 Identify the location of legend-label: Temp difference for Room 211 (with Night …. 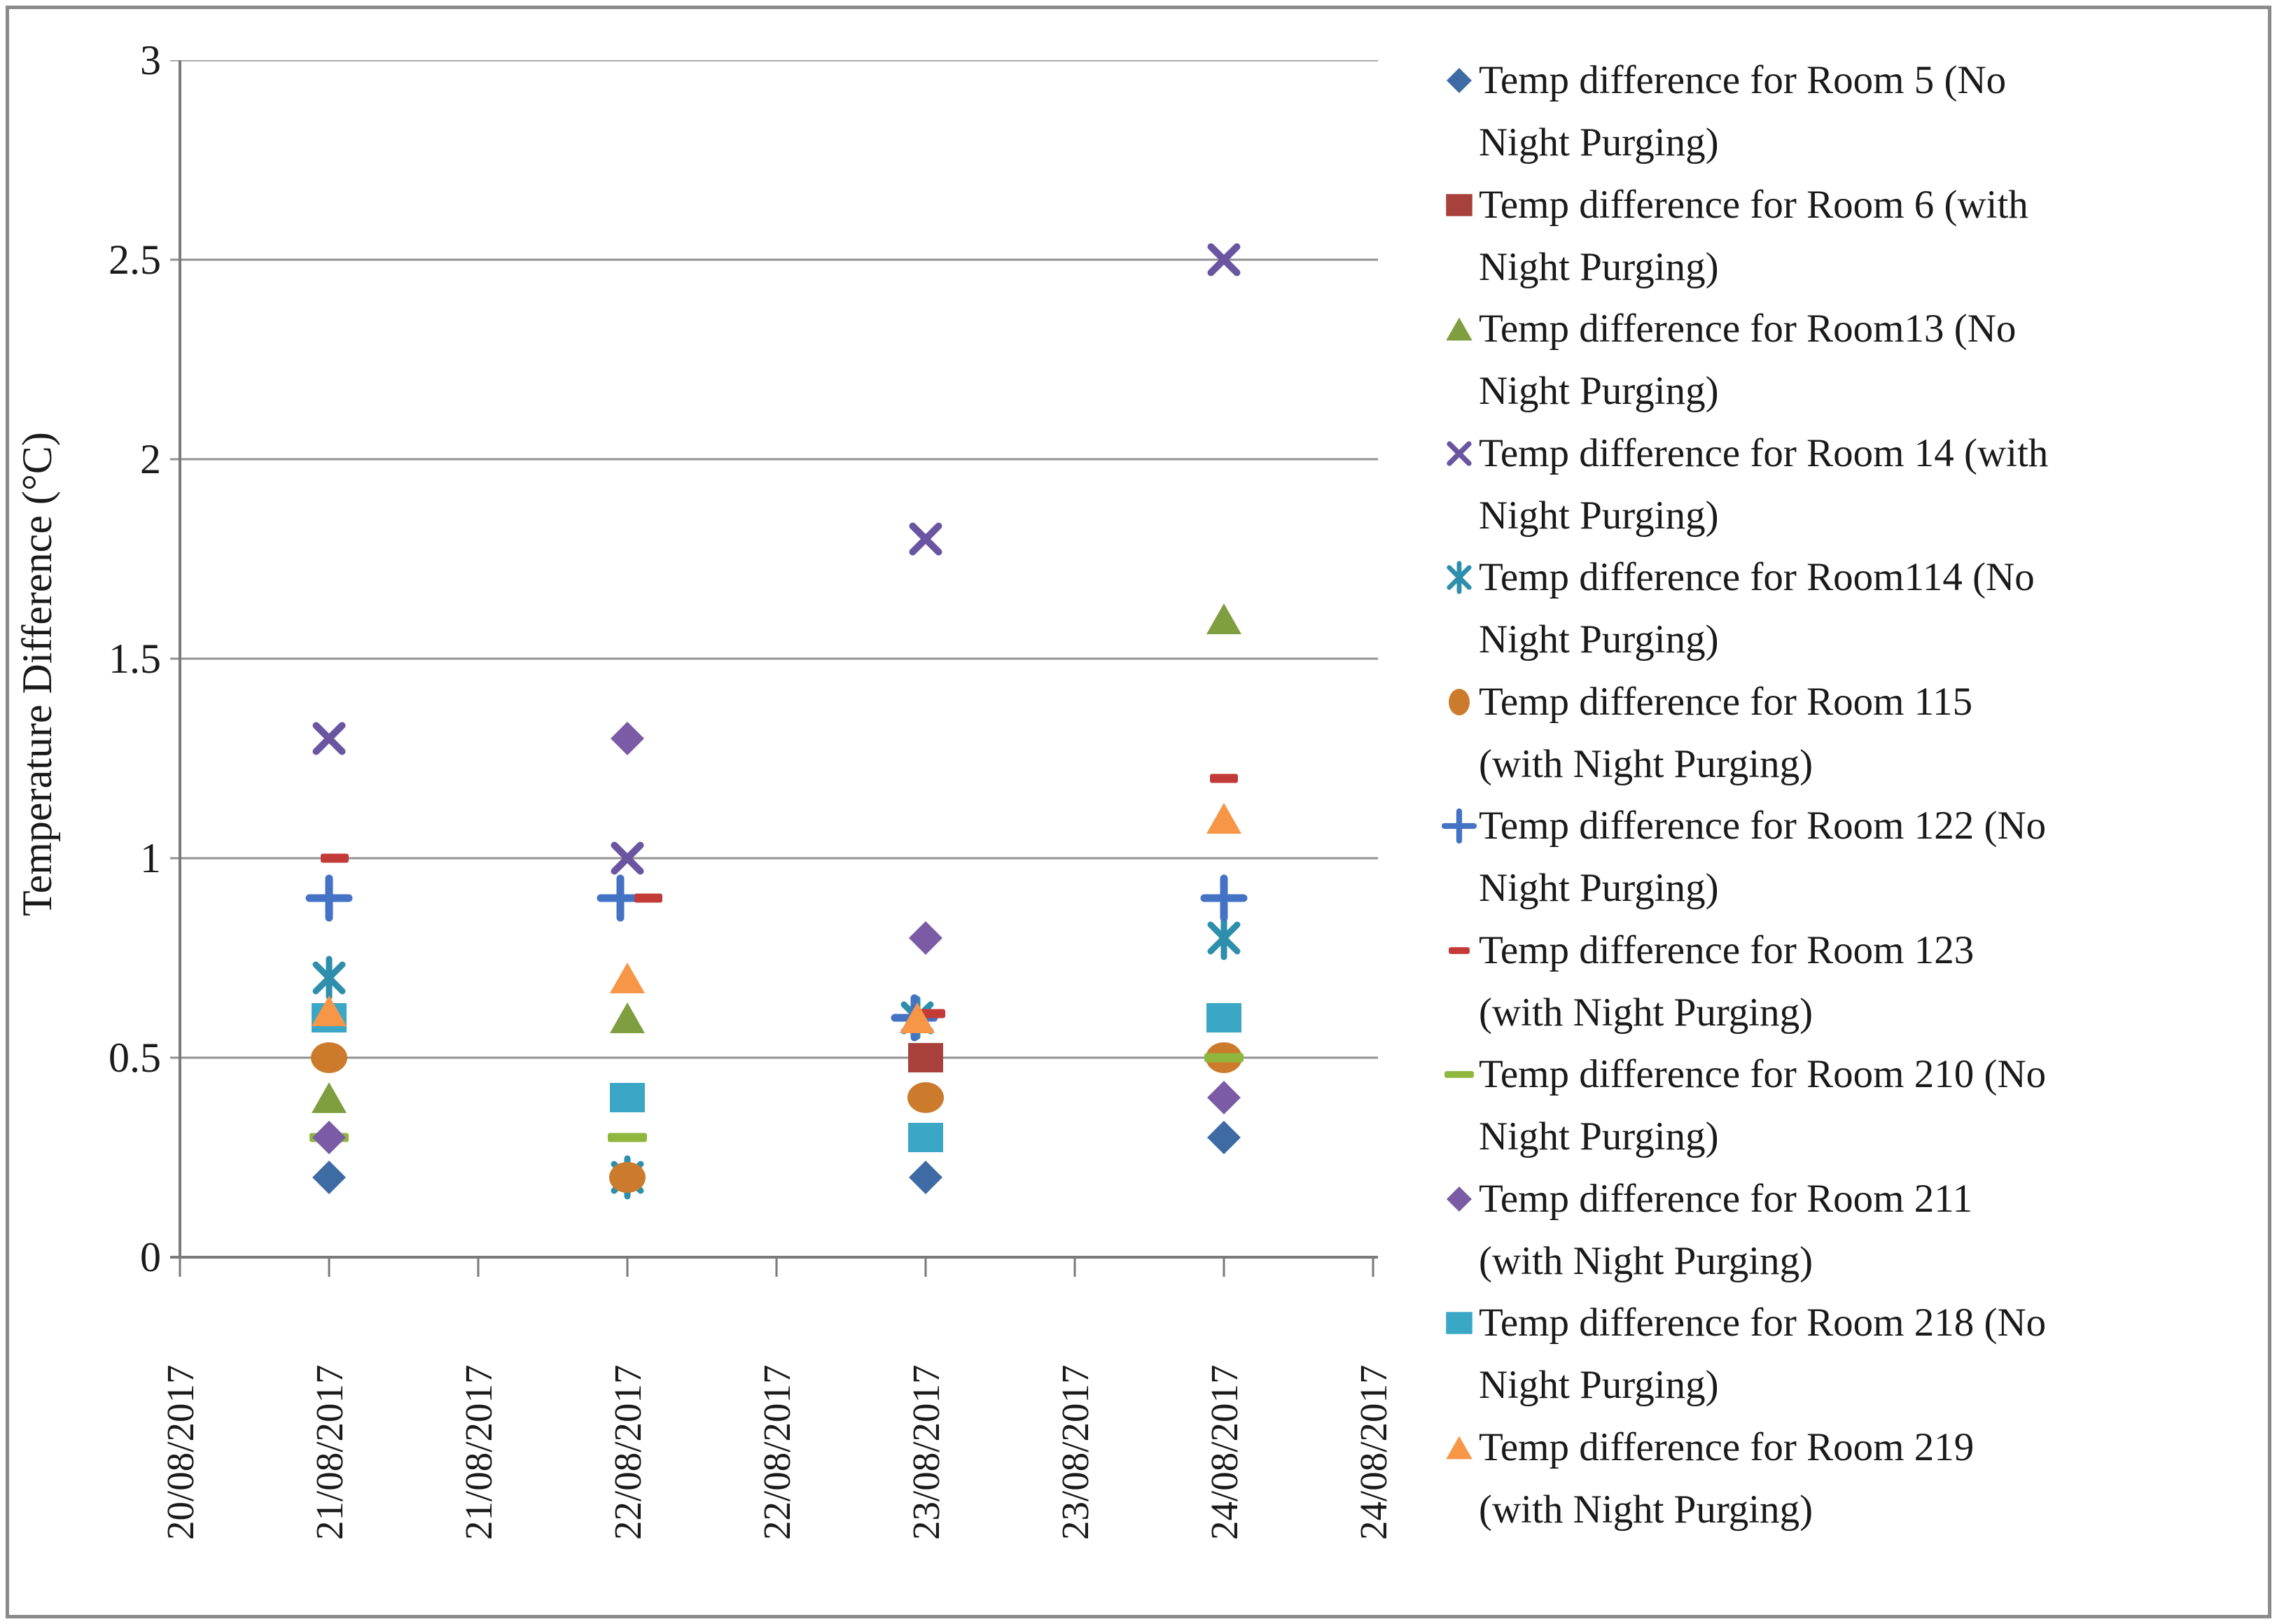
(1870, 1230).